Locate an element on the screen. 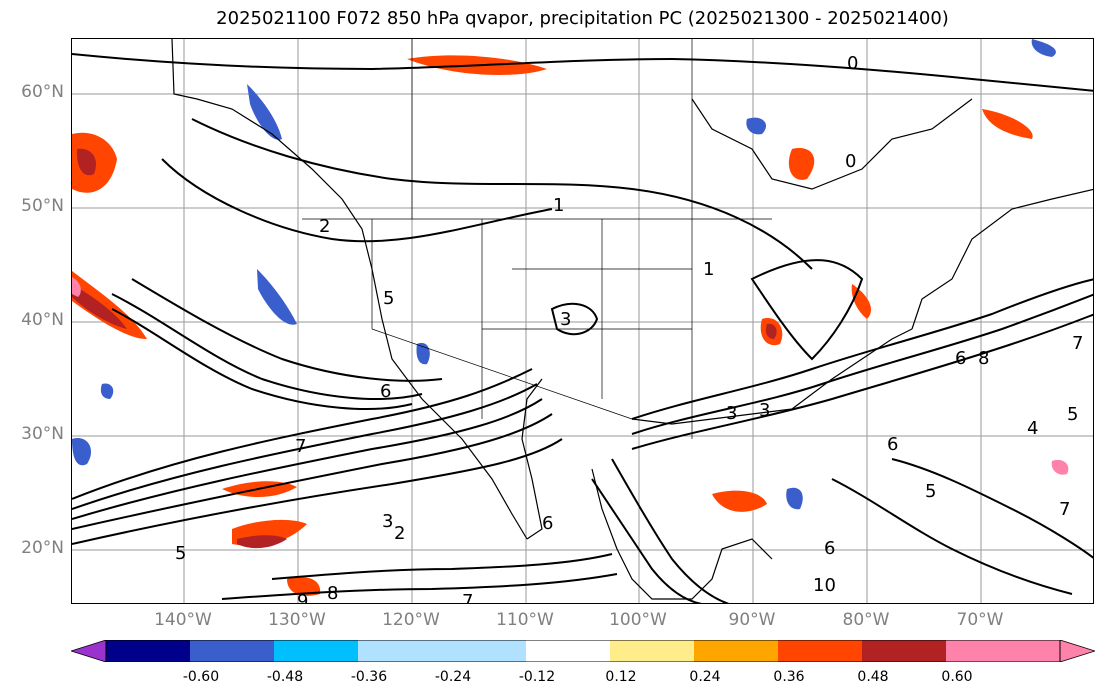 This screenshot has height=698, width=1105. lon-label-70w: 70°W is located at coordinates (980, 620).